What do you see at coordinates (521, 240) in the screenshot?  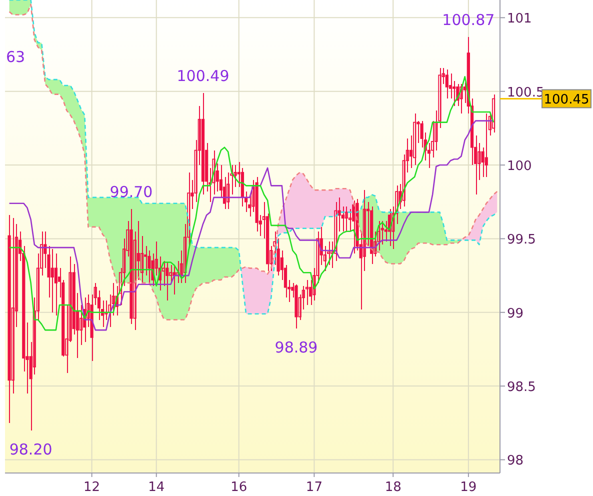 I see `y-tick-label: 99.5` at bounding box center [521, 240].